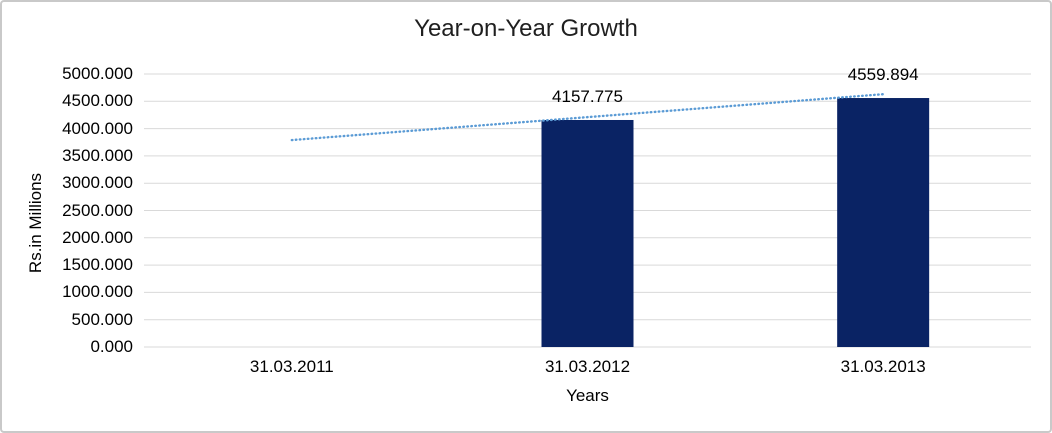  What do you see at coordinates (883, 222) in the screenshot?
I see `bar-31.03.2013` at bounding box center [883, 222].